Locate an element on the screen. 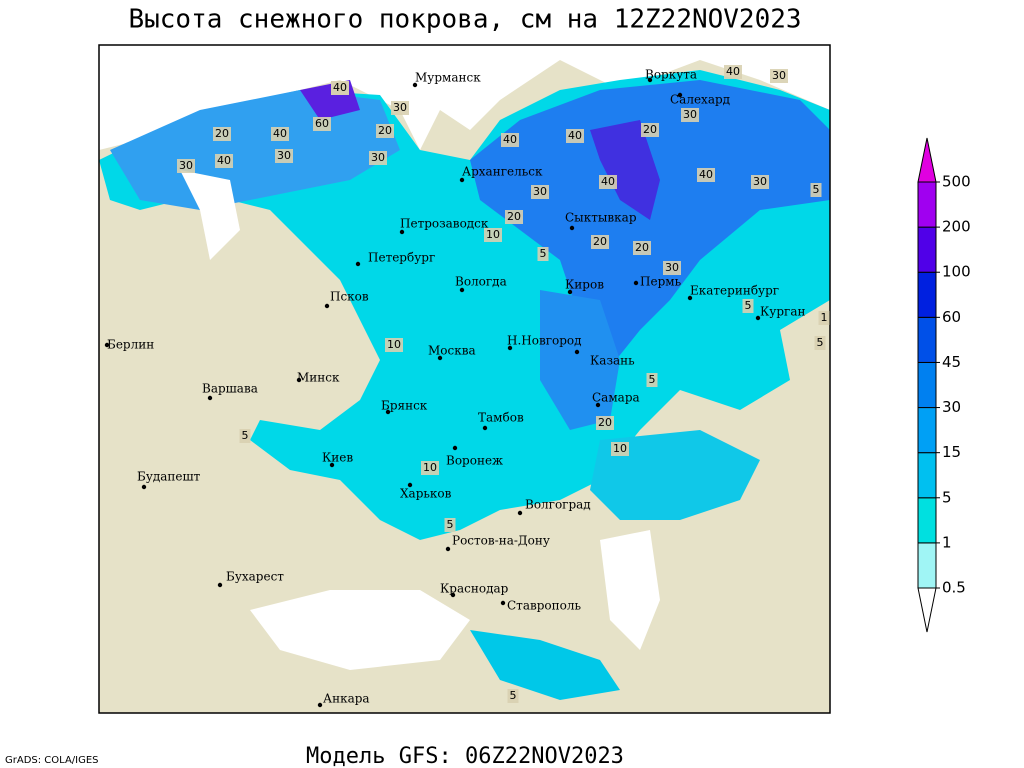  city-label: Анкара is located at coordinates (346, 699).